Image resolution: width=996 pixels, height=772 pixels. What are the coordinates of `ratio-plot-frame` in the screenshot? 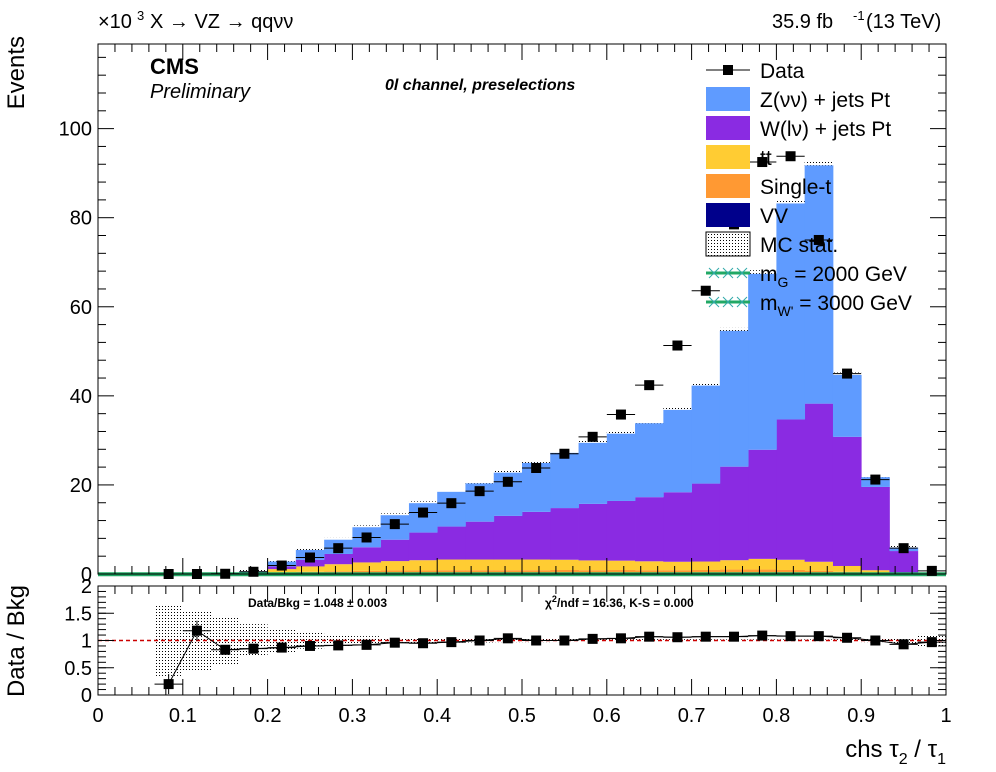 It's located at (522, 640).